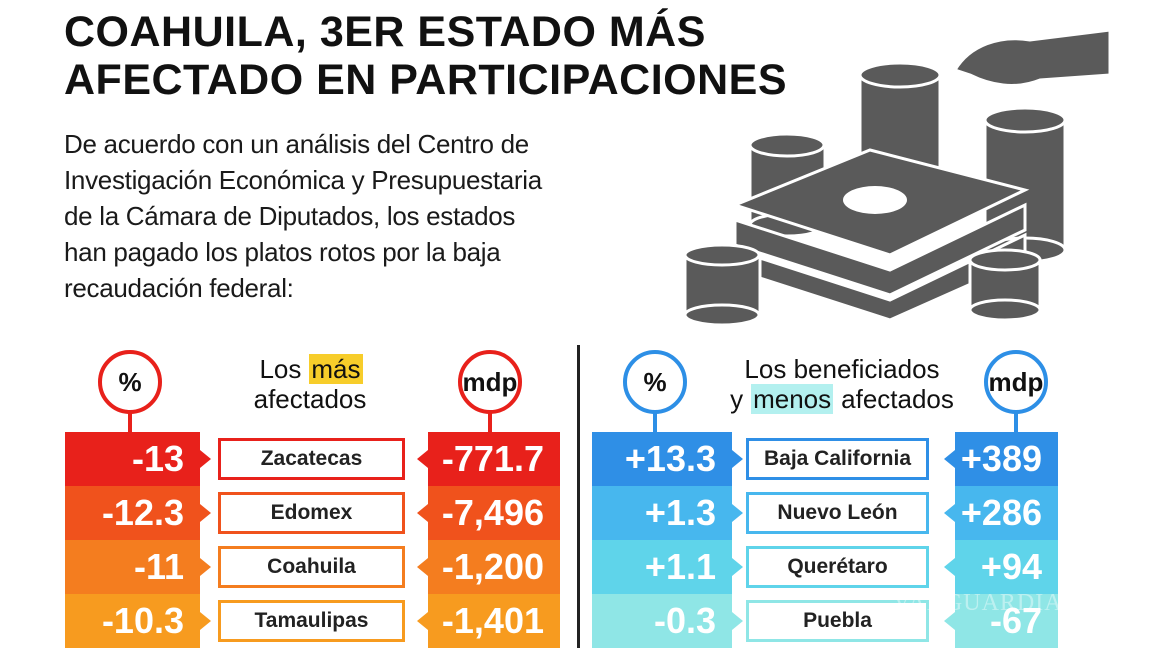 The width and height of the screenshot is (1152, 648). What do you see at coordinates (494, 567) in the screenshot?
I see `mdp-cell: -1,200` at bounding box center [494, 567].